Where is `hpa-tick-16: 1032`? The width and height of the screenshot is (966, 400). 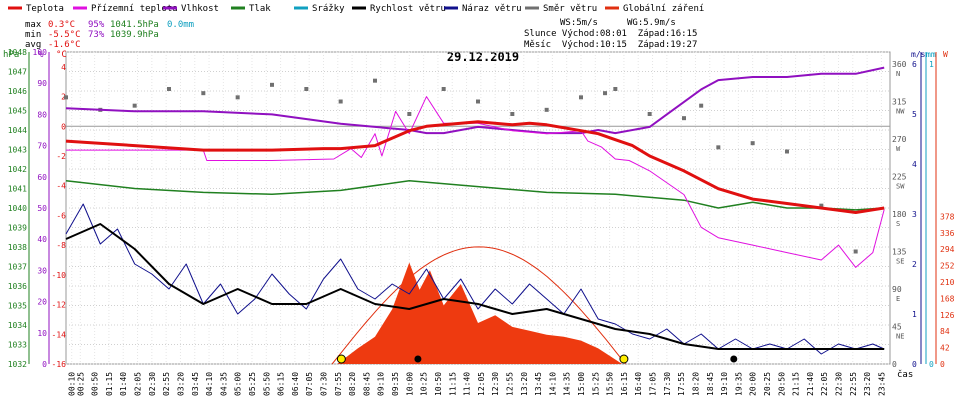 hpa-tick-16: 1032 is located at coordinates (17, 364).